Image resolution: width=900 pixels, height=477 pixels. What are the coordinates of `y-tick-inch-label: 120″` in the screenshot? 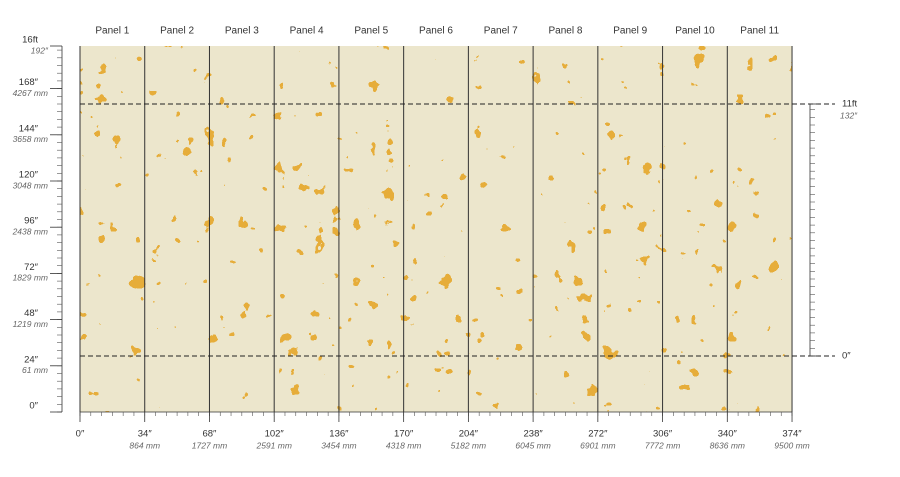 It's located at (29, 175).